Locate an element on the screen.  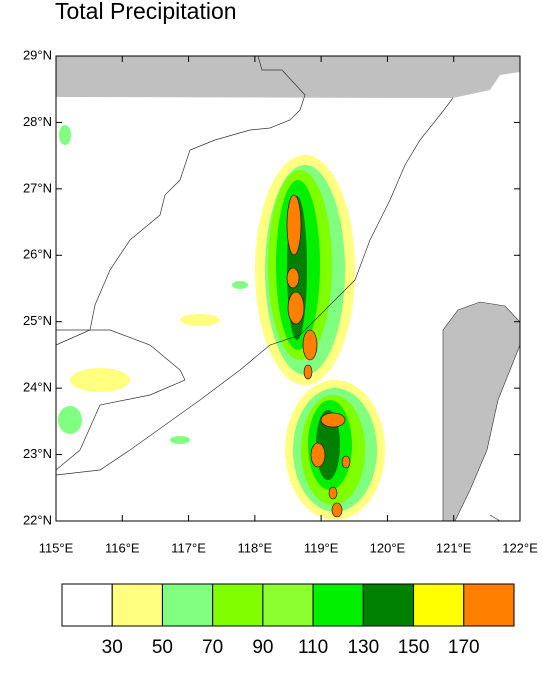
x-tick-label: 119°E is located at coordinates (321, 547).